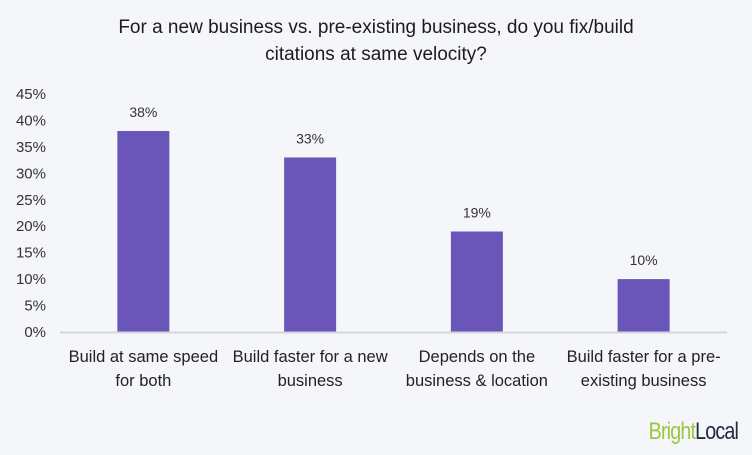 This screenshot has width=752, height=455. I want to click on y-tick-label: 5%, so click(35, 306).